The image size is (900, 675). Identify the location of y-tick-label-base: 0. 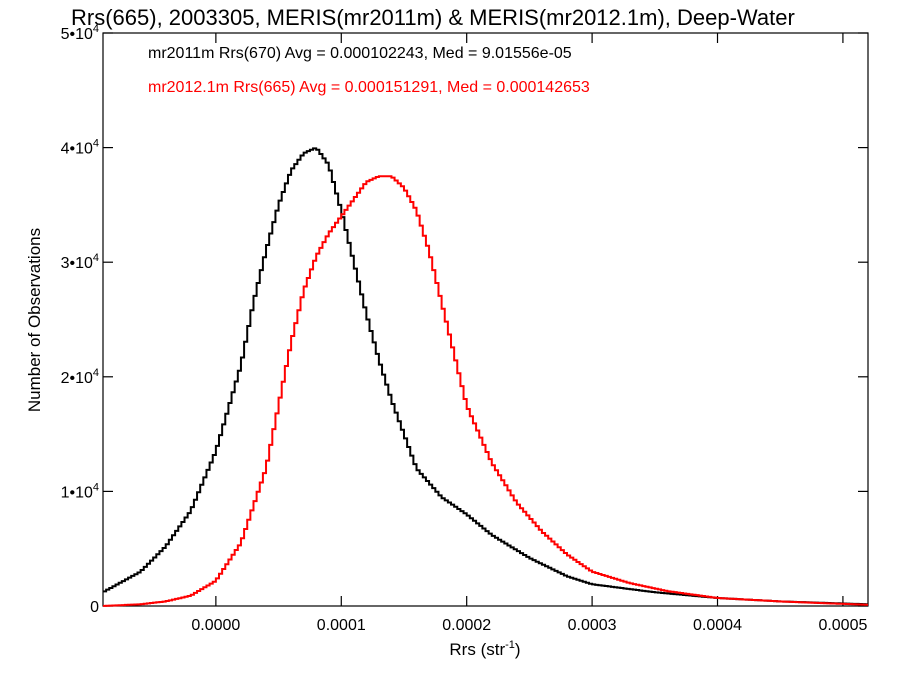
(94, 607).